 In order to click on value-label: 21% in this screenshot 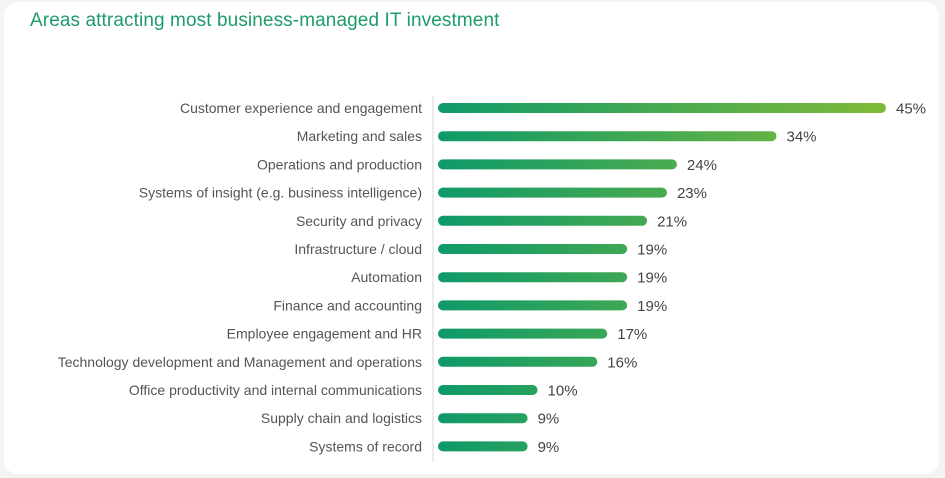, I will do `click(672, 221)`.